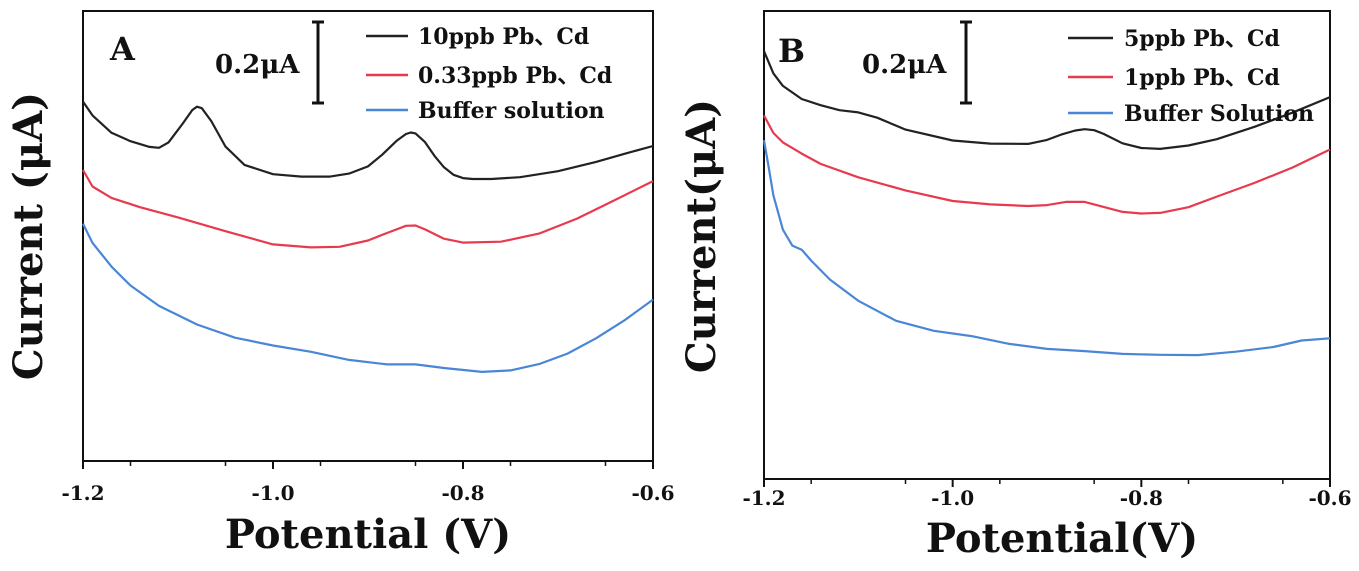 The image size is (1359, 571). What do you see at coordinates (1062, 538) in the screenshot?
I see `x-axis-title: Potential(V)` at bounding box center [1062, 538].